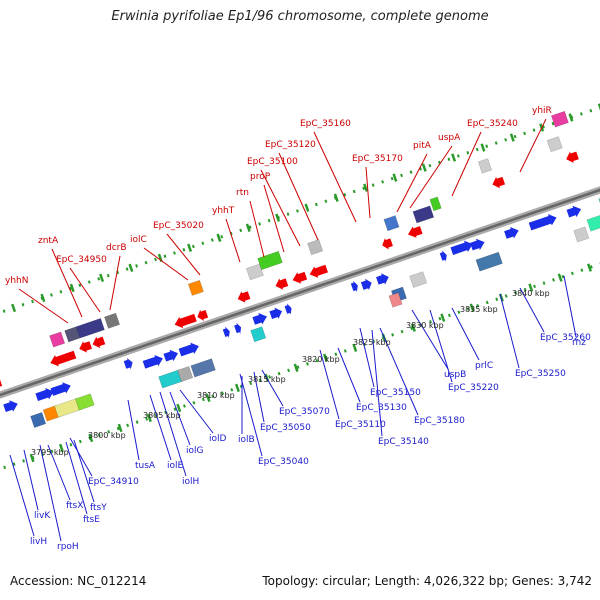 The image size is (600, 600). Describe the element at coordinates (78, 581) in the screenshot. I see `accession-text: Accession: NC_012214` at that location.